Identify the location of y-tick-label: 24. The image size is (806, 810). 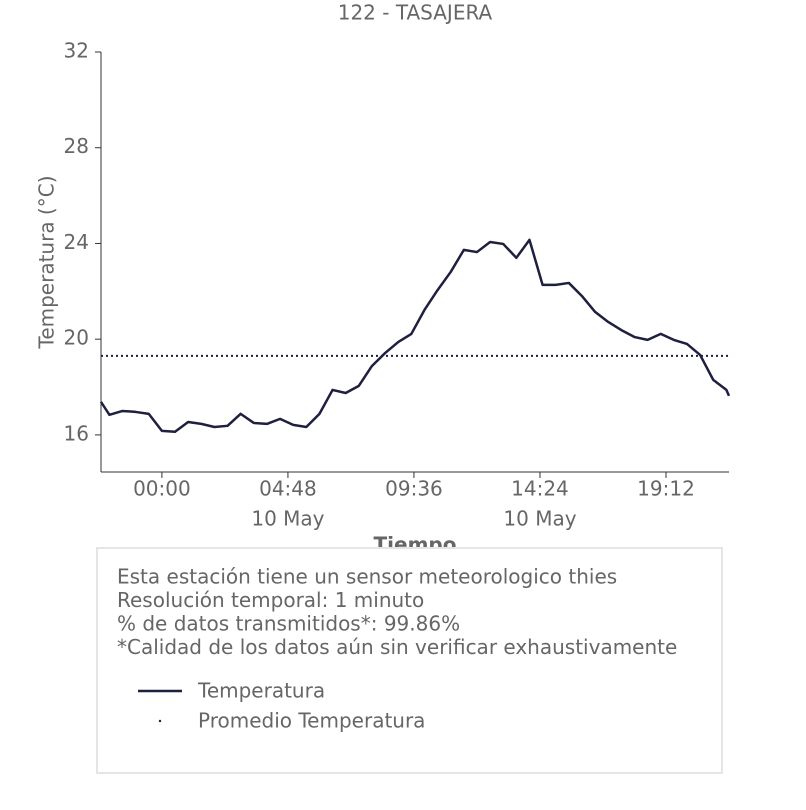
(76, 242).